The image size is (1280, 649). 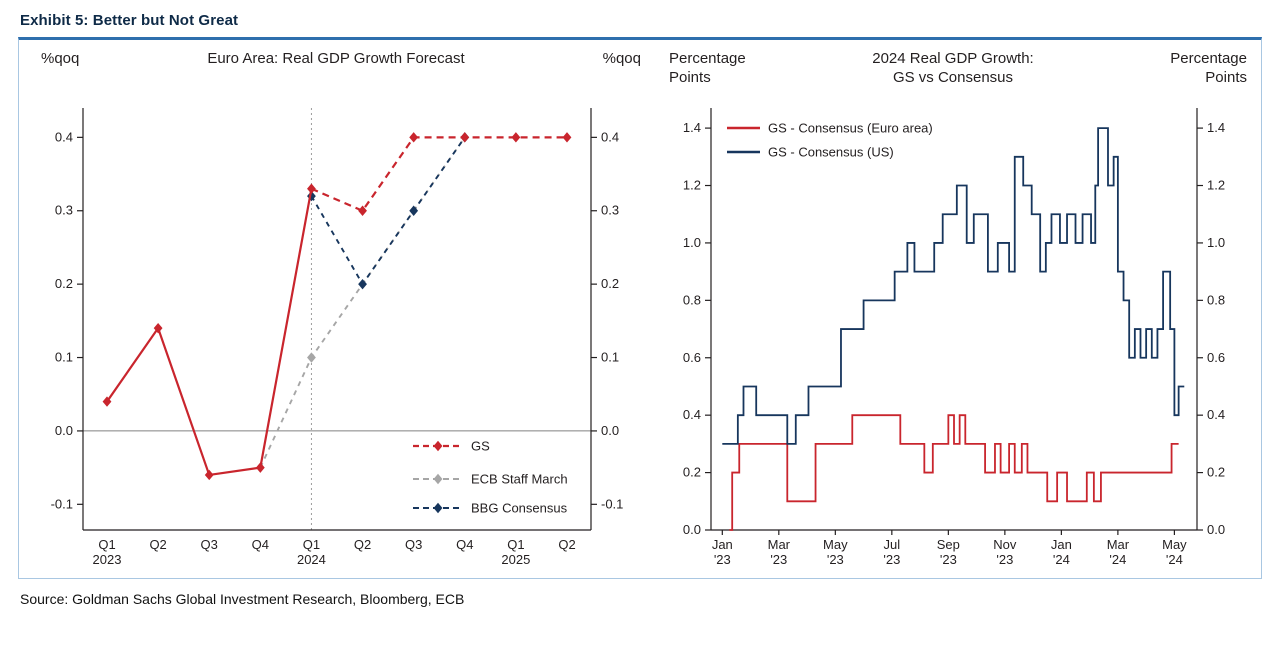 I want to click on svg-text:Jan'24: Jan '24, so click(x=1061, y=552).